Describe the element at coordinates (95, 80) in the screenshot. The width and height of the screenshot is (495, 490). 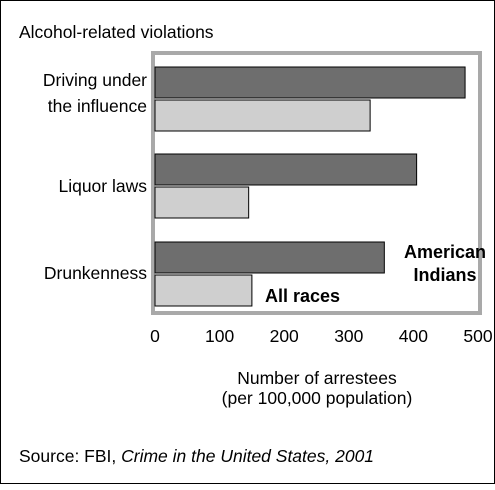
I see `category-label: Driving under` at that location.